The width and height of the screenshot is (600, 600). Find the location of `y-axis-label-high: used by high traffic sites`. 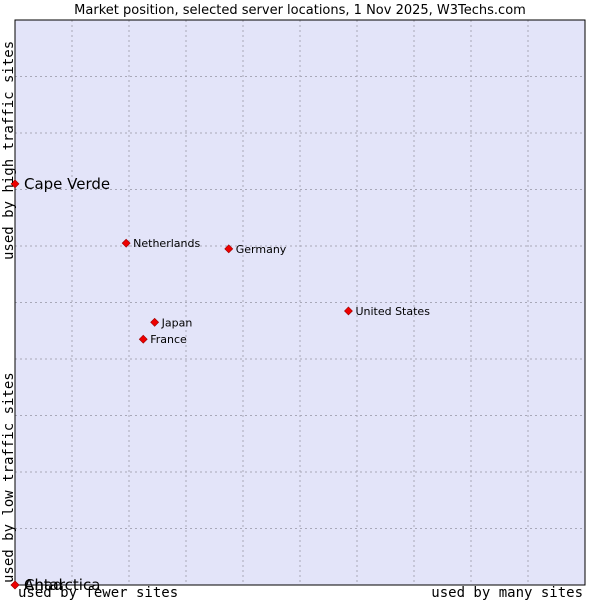

y-axis-label-high: used by high traffic sites is located at coordinates (9, 150).